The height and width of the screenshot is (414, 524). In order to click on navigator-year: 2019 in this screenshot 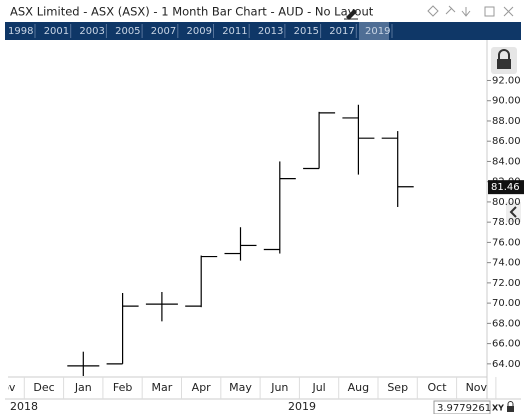, I will do `click(377, 31)`.